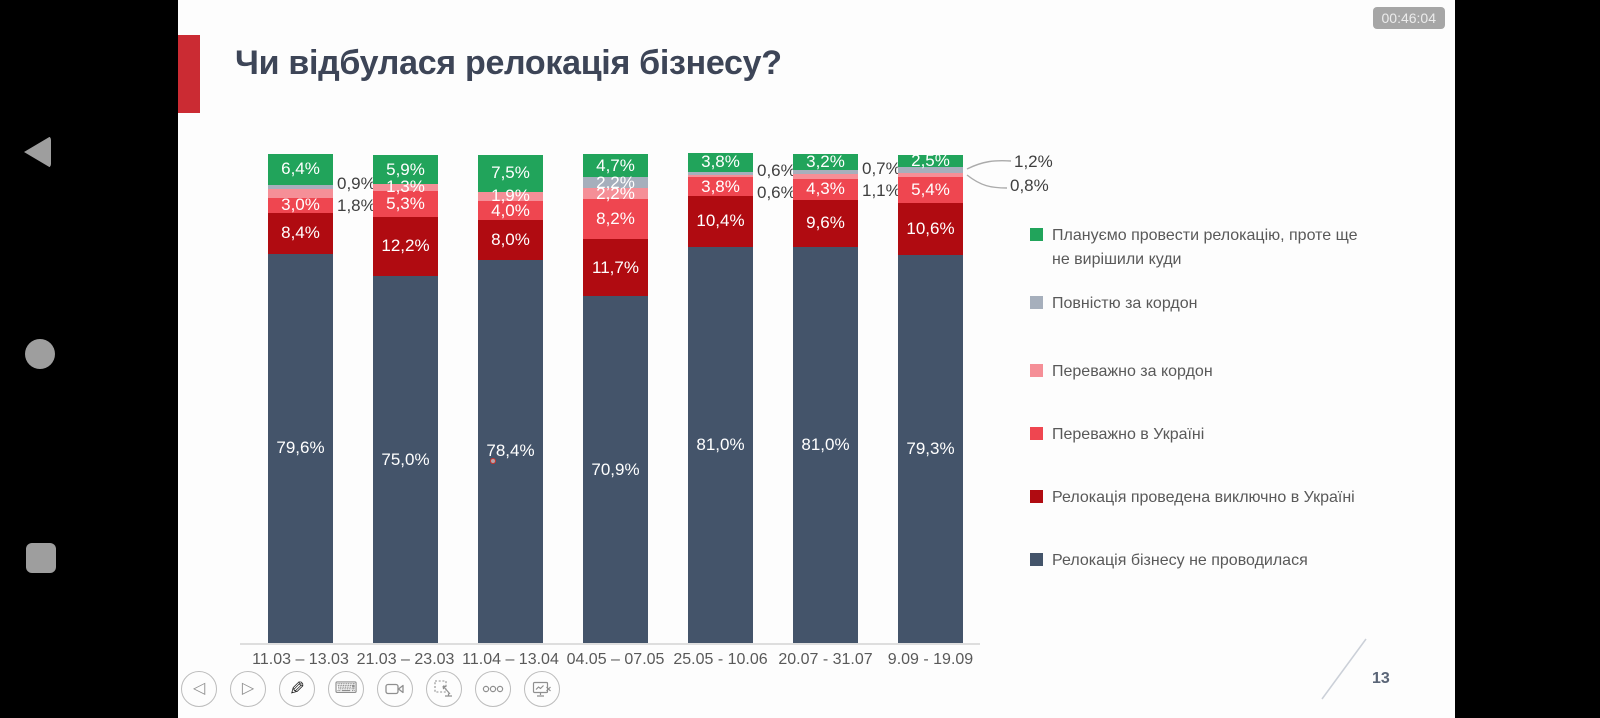 Image resolution: width=1600 pixels, height=718 pixels. Describe the element at coordinates (825, 659) in the screenshot. I see `x-axis-label: 20.07 - 31.07` at that location.